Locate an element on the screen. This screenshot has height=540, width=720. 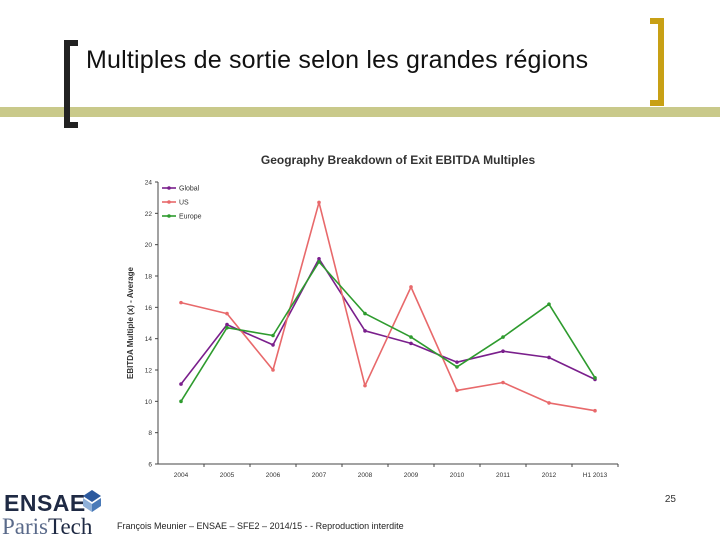
x-tick-label: 2005 is located at coordinates (227, 475).